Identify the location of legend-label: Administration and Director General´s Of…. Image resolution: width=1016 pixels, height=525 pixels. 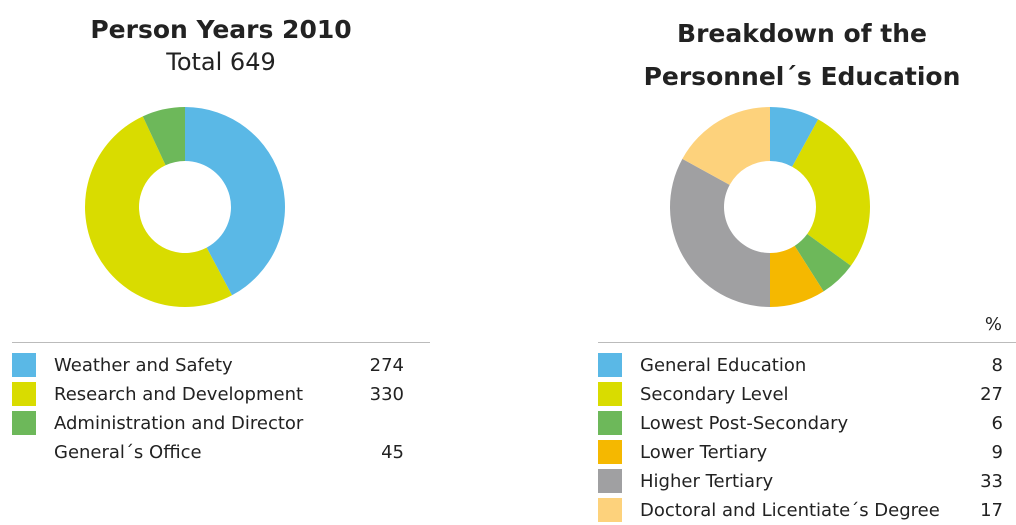
(179, 438).